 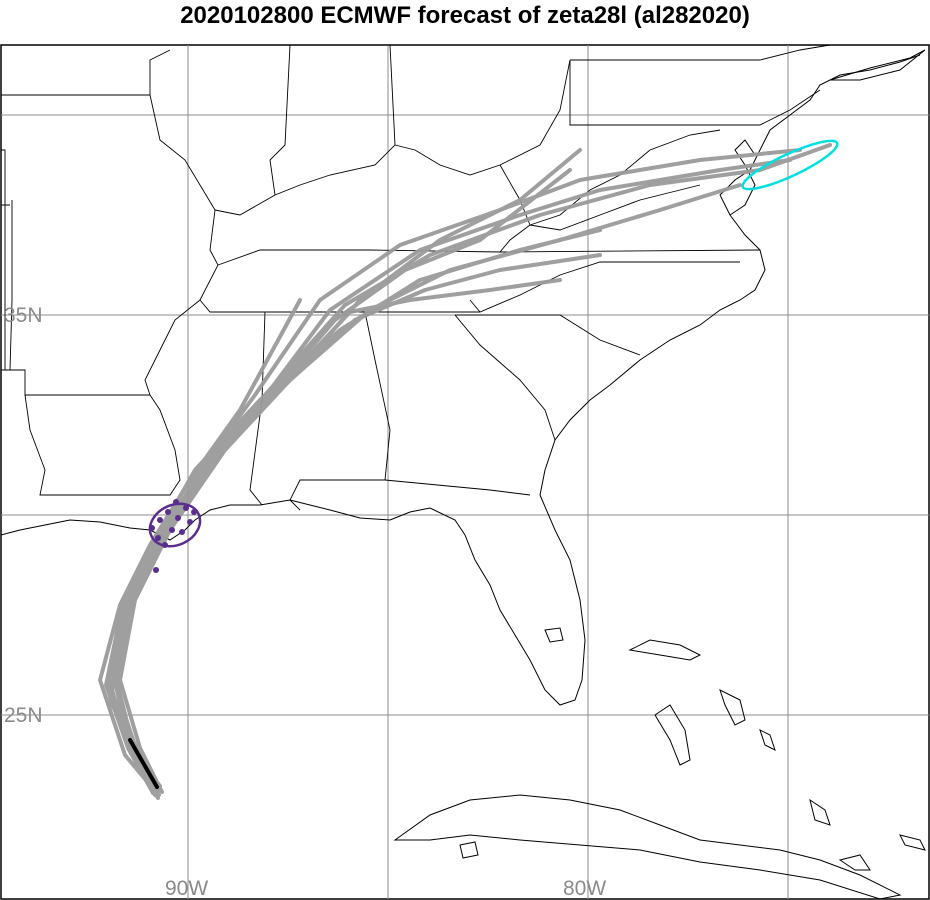 I want to click on end-ellipse, so click(x=790, y=165).